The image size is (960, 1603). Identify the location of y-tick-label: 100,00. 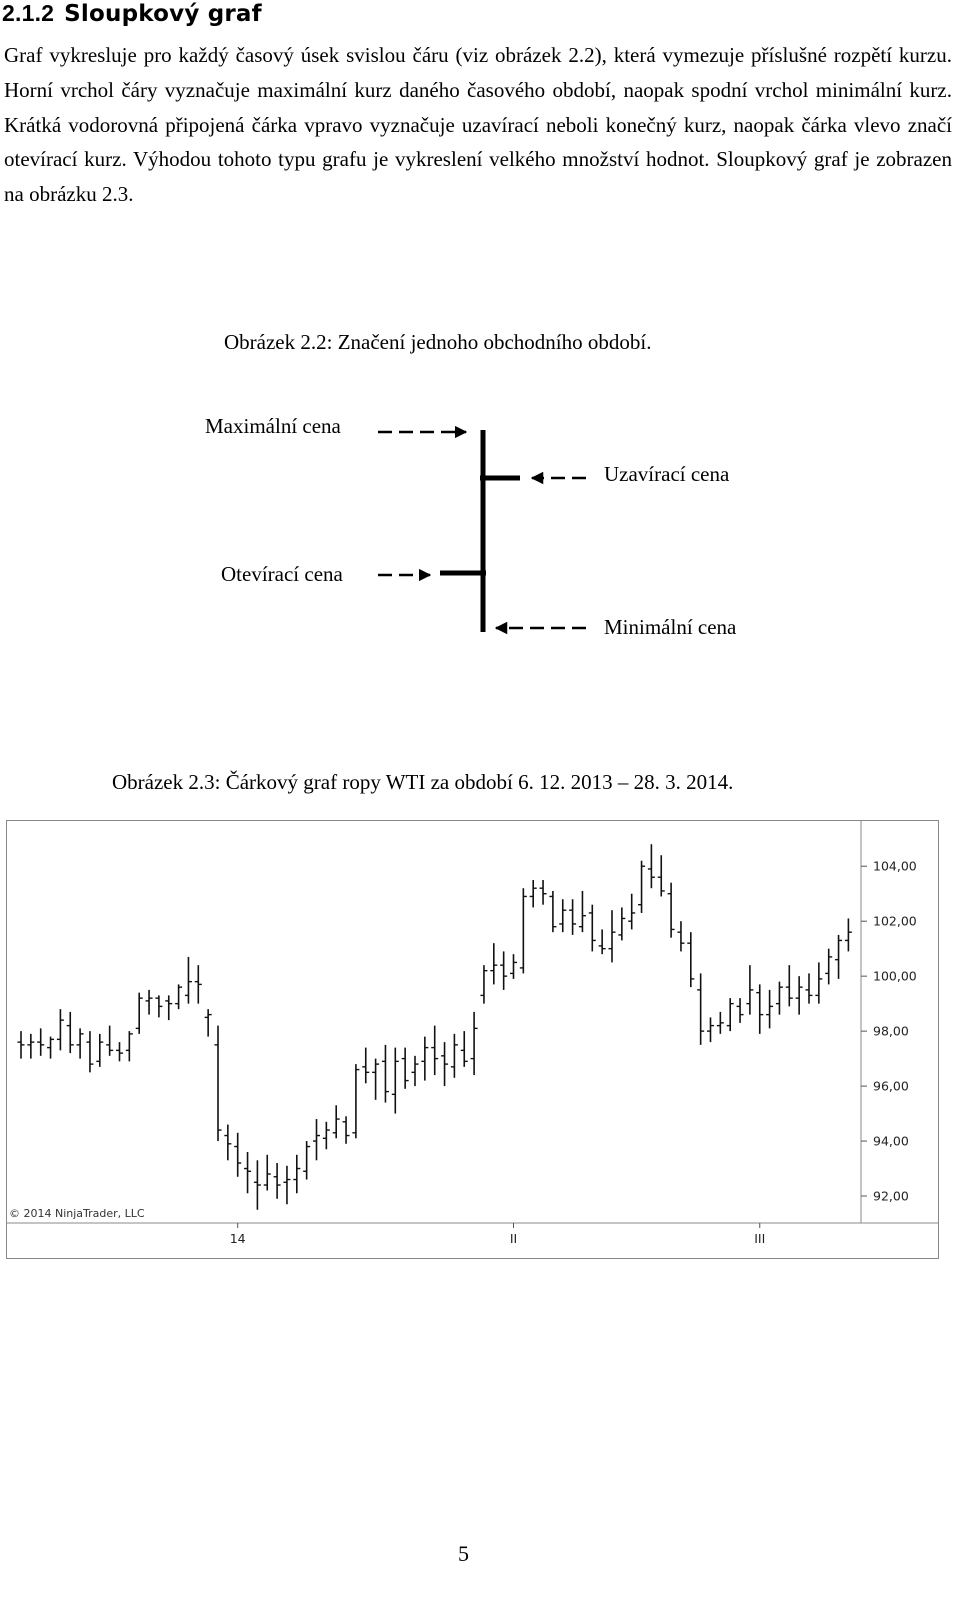
(895, 976).